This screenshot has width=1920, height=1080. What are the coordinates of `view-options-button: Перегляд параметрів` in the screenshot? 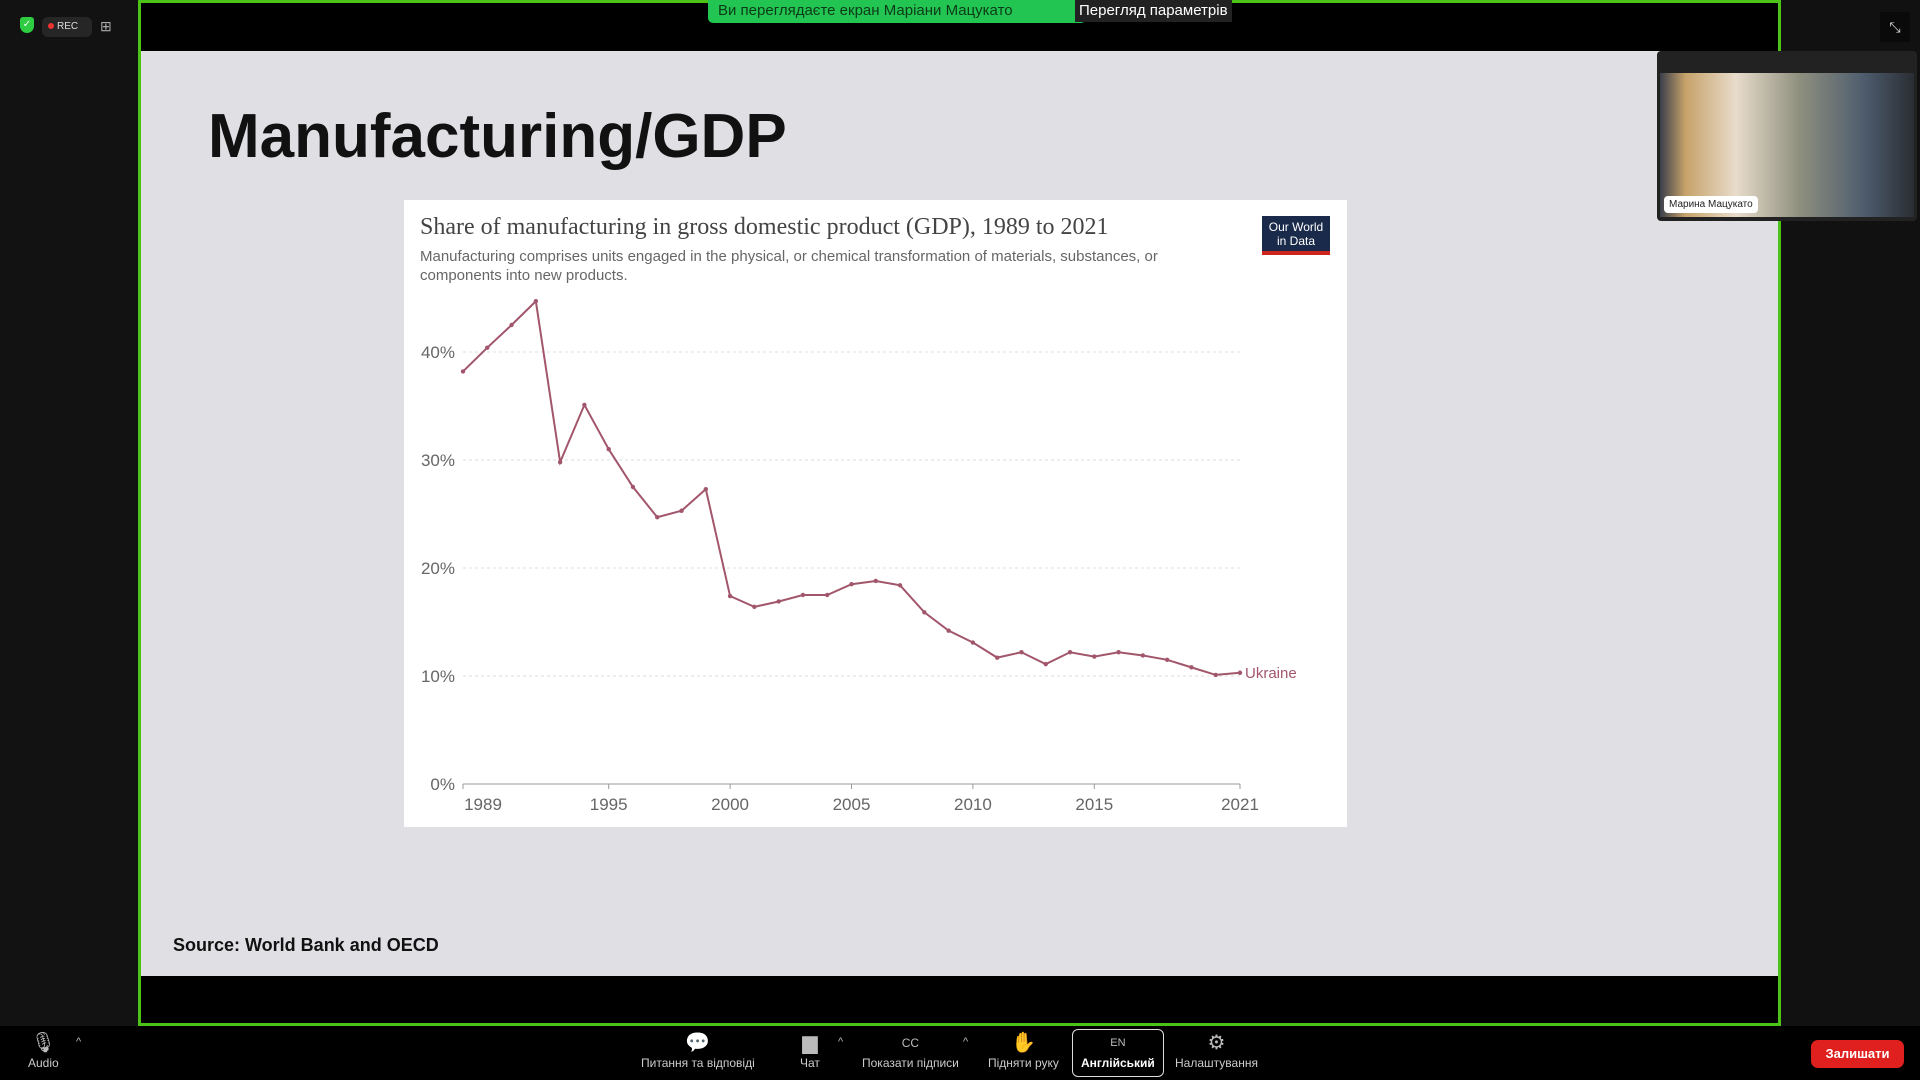 It's located at (1153, 11).